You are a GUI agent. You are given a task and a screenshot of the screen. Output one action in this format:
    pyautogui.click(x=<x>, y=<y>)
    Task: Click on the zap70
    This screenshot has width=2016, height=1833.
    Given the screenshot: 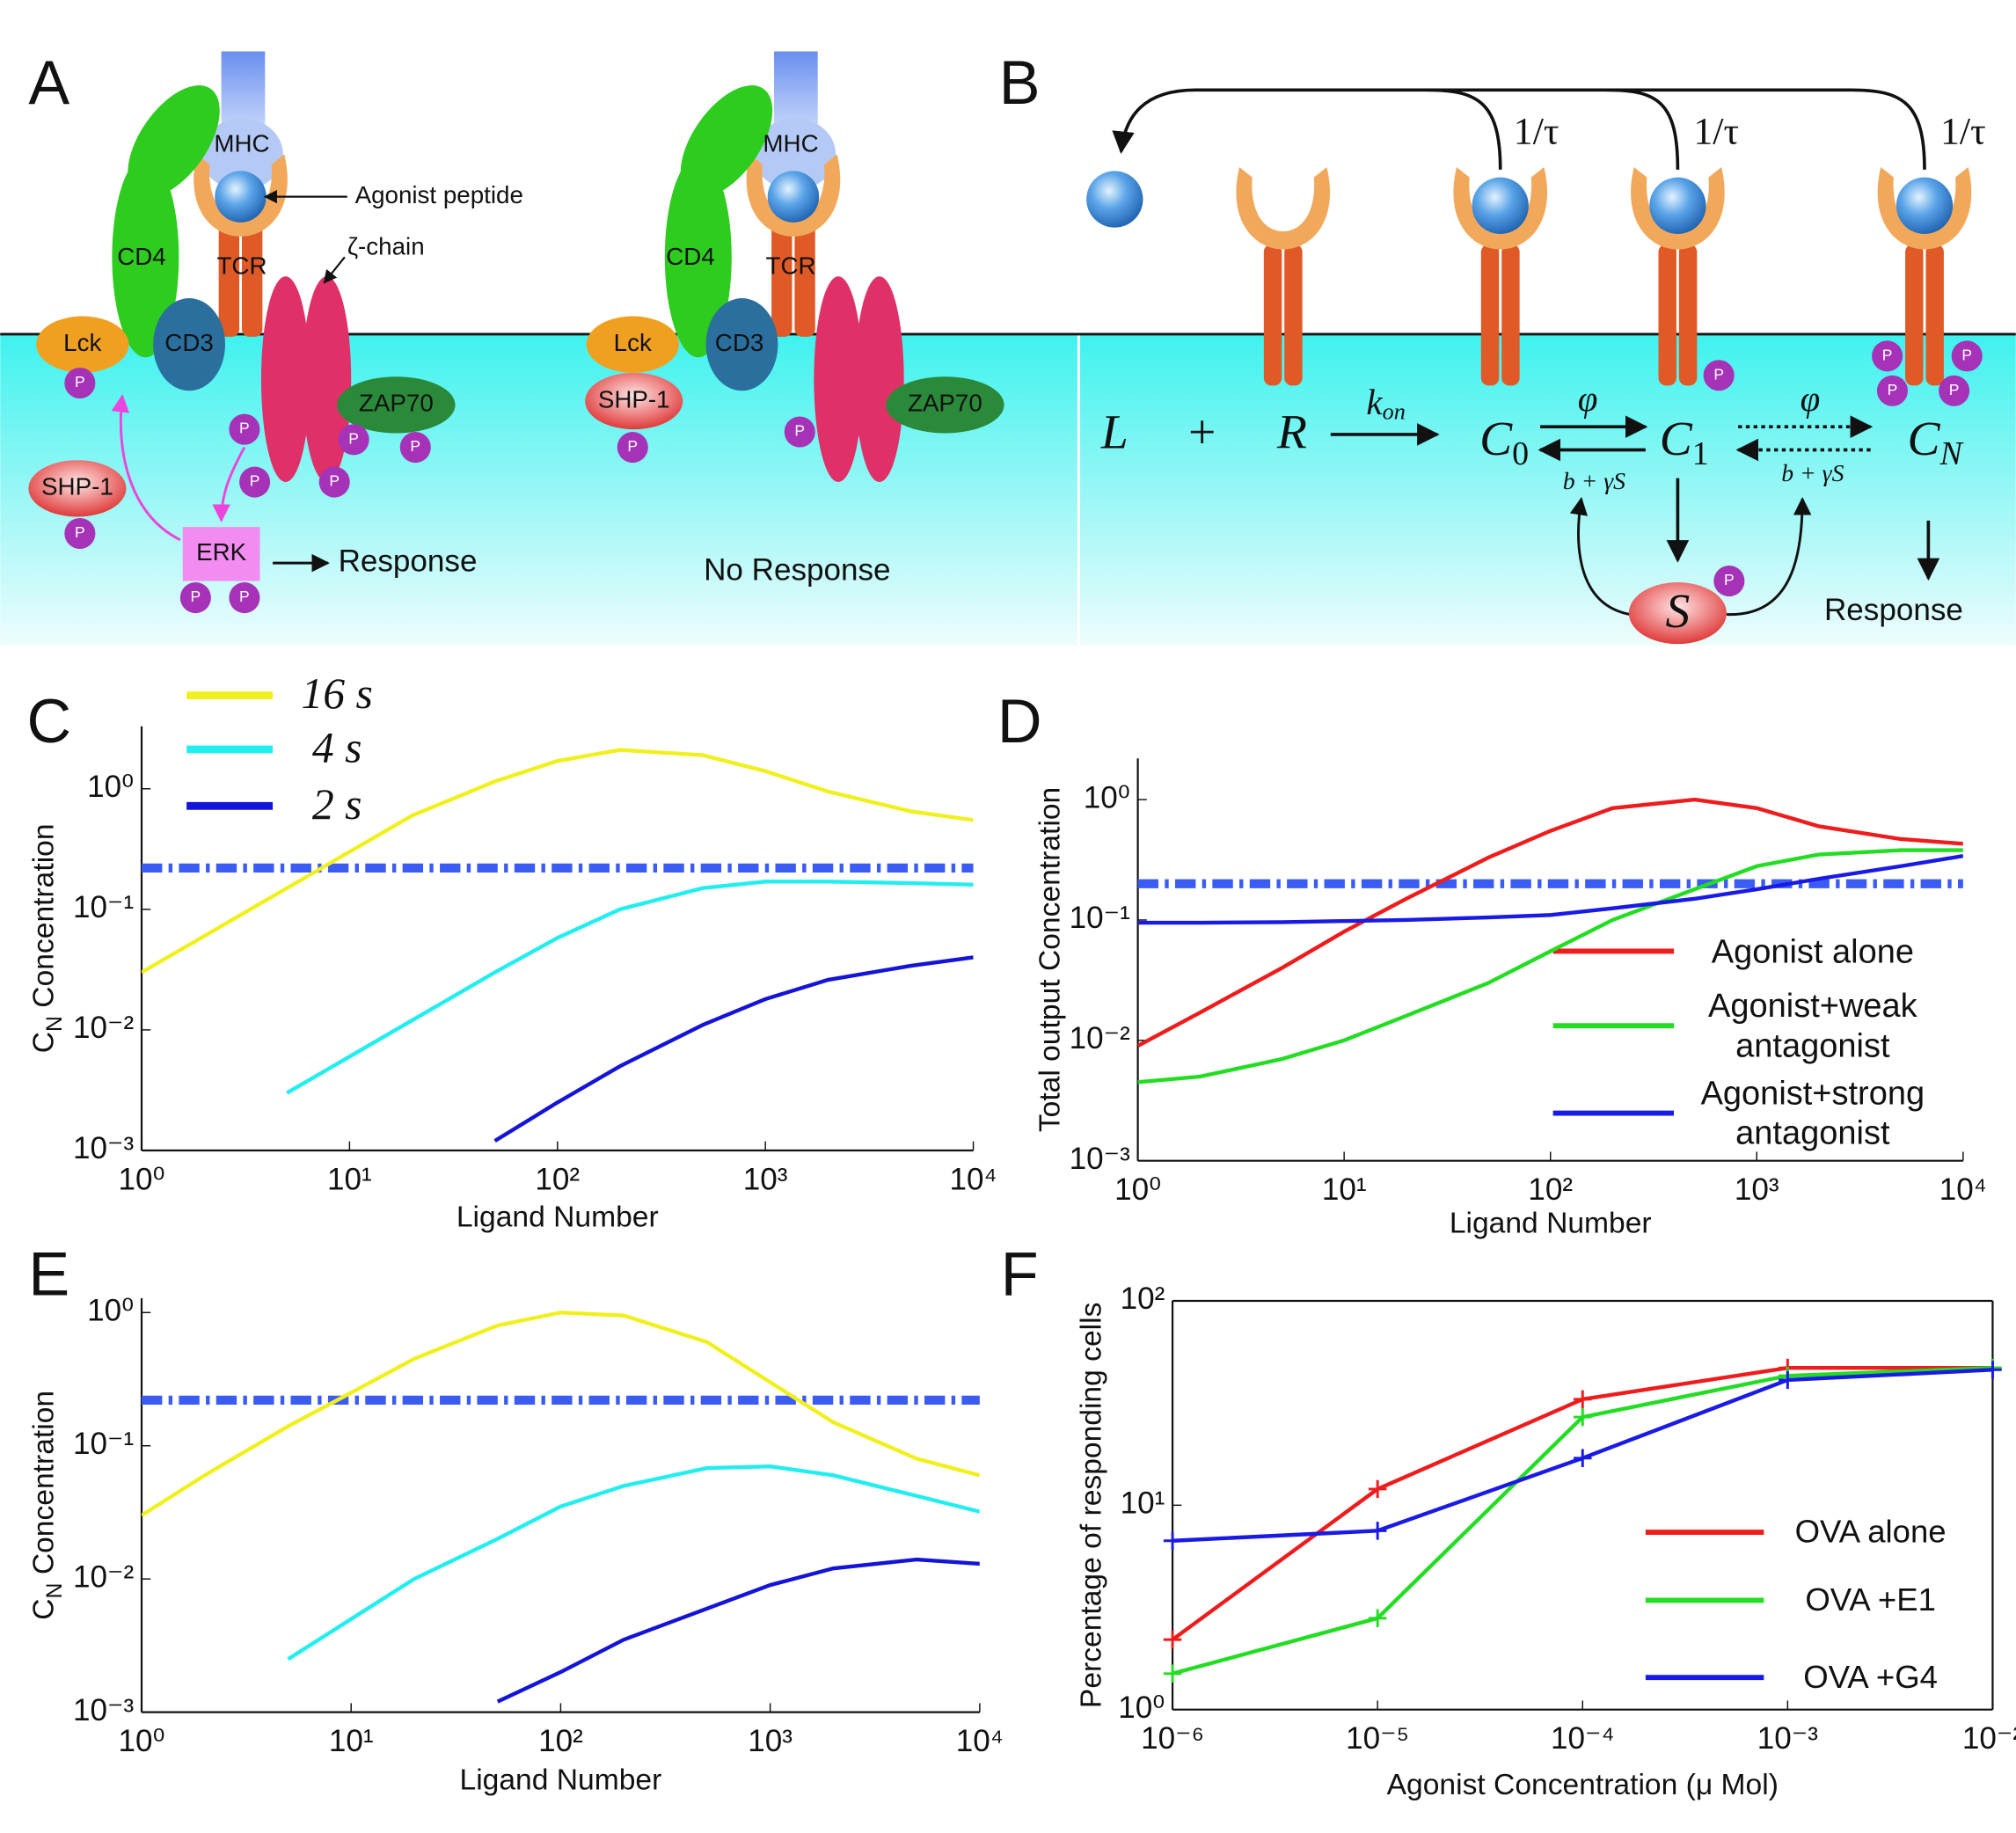 What is the action you would take?
    pyautogui.click(x=945, y=405)
    